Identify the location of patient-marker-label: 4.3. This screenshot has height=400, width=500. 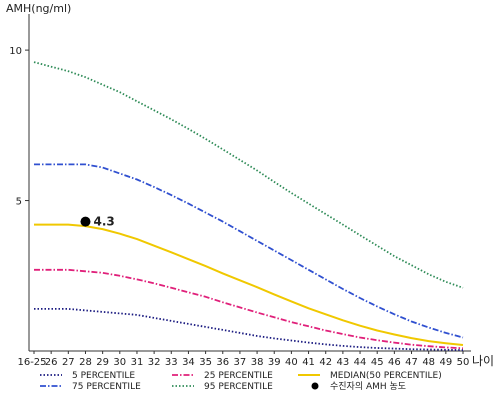
(103, 222).